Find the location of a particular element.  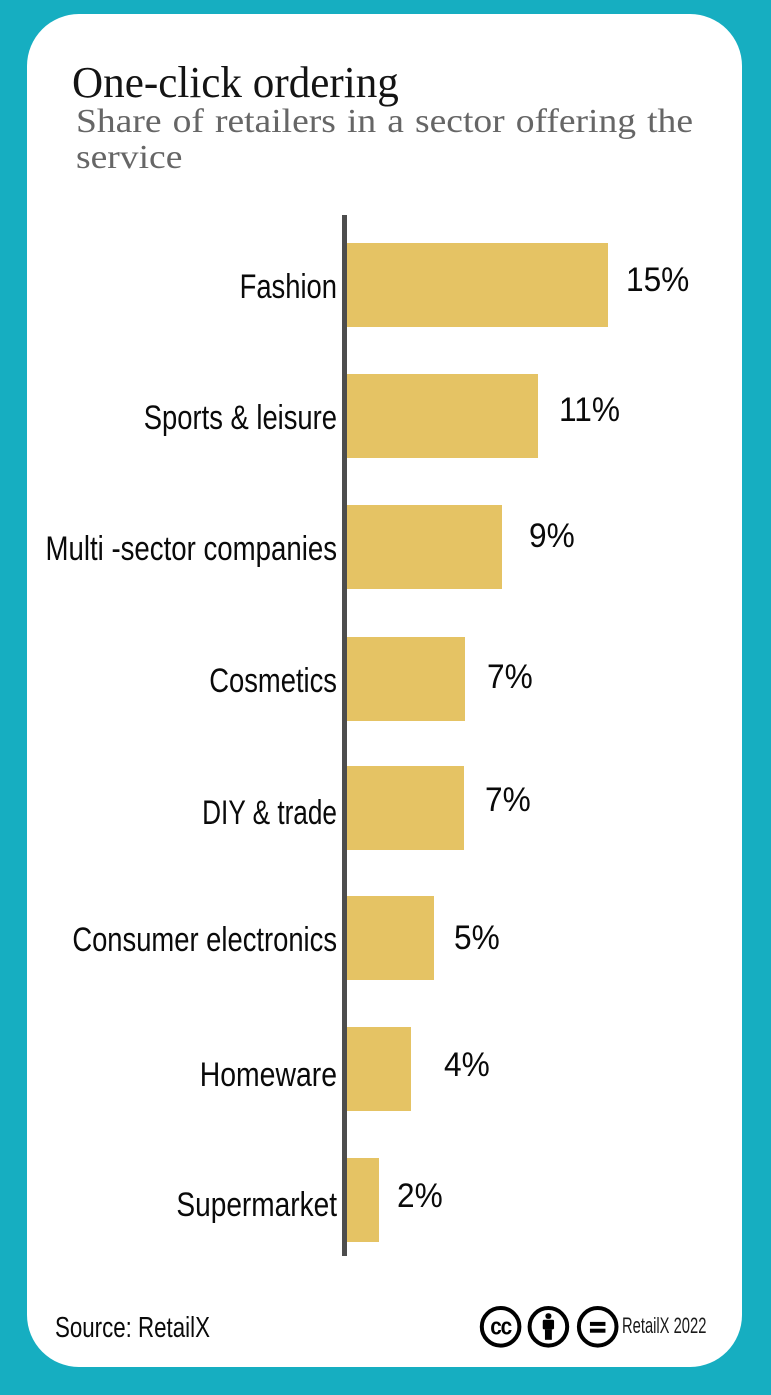

svg-text: cc is located at coordinates (500, 1326).